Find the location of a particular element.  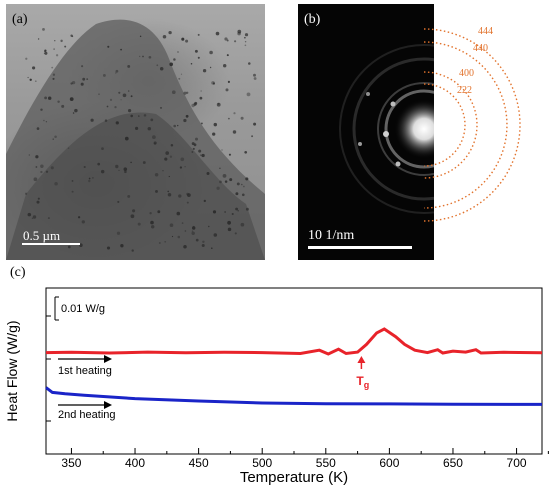

panel-c-label: (c) is located at coordinates (18, 272).